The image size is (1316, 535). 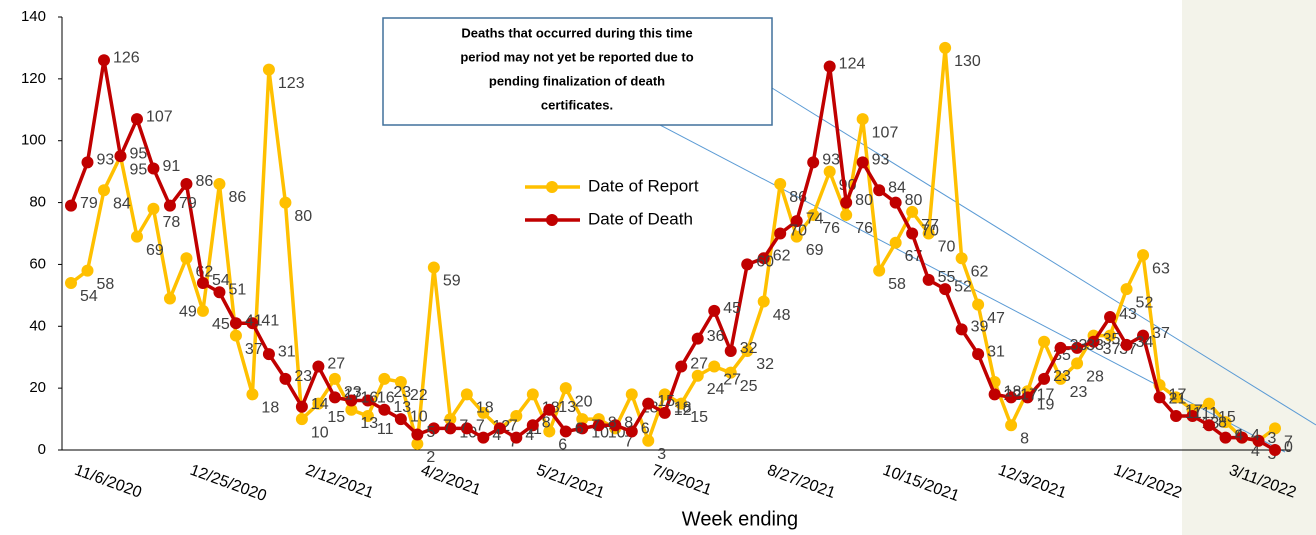 What do you see at coordinates (270, 408) in the screenshot?
I see `data-label: 18` at bounding box center [270, 408].